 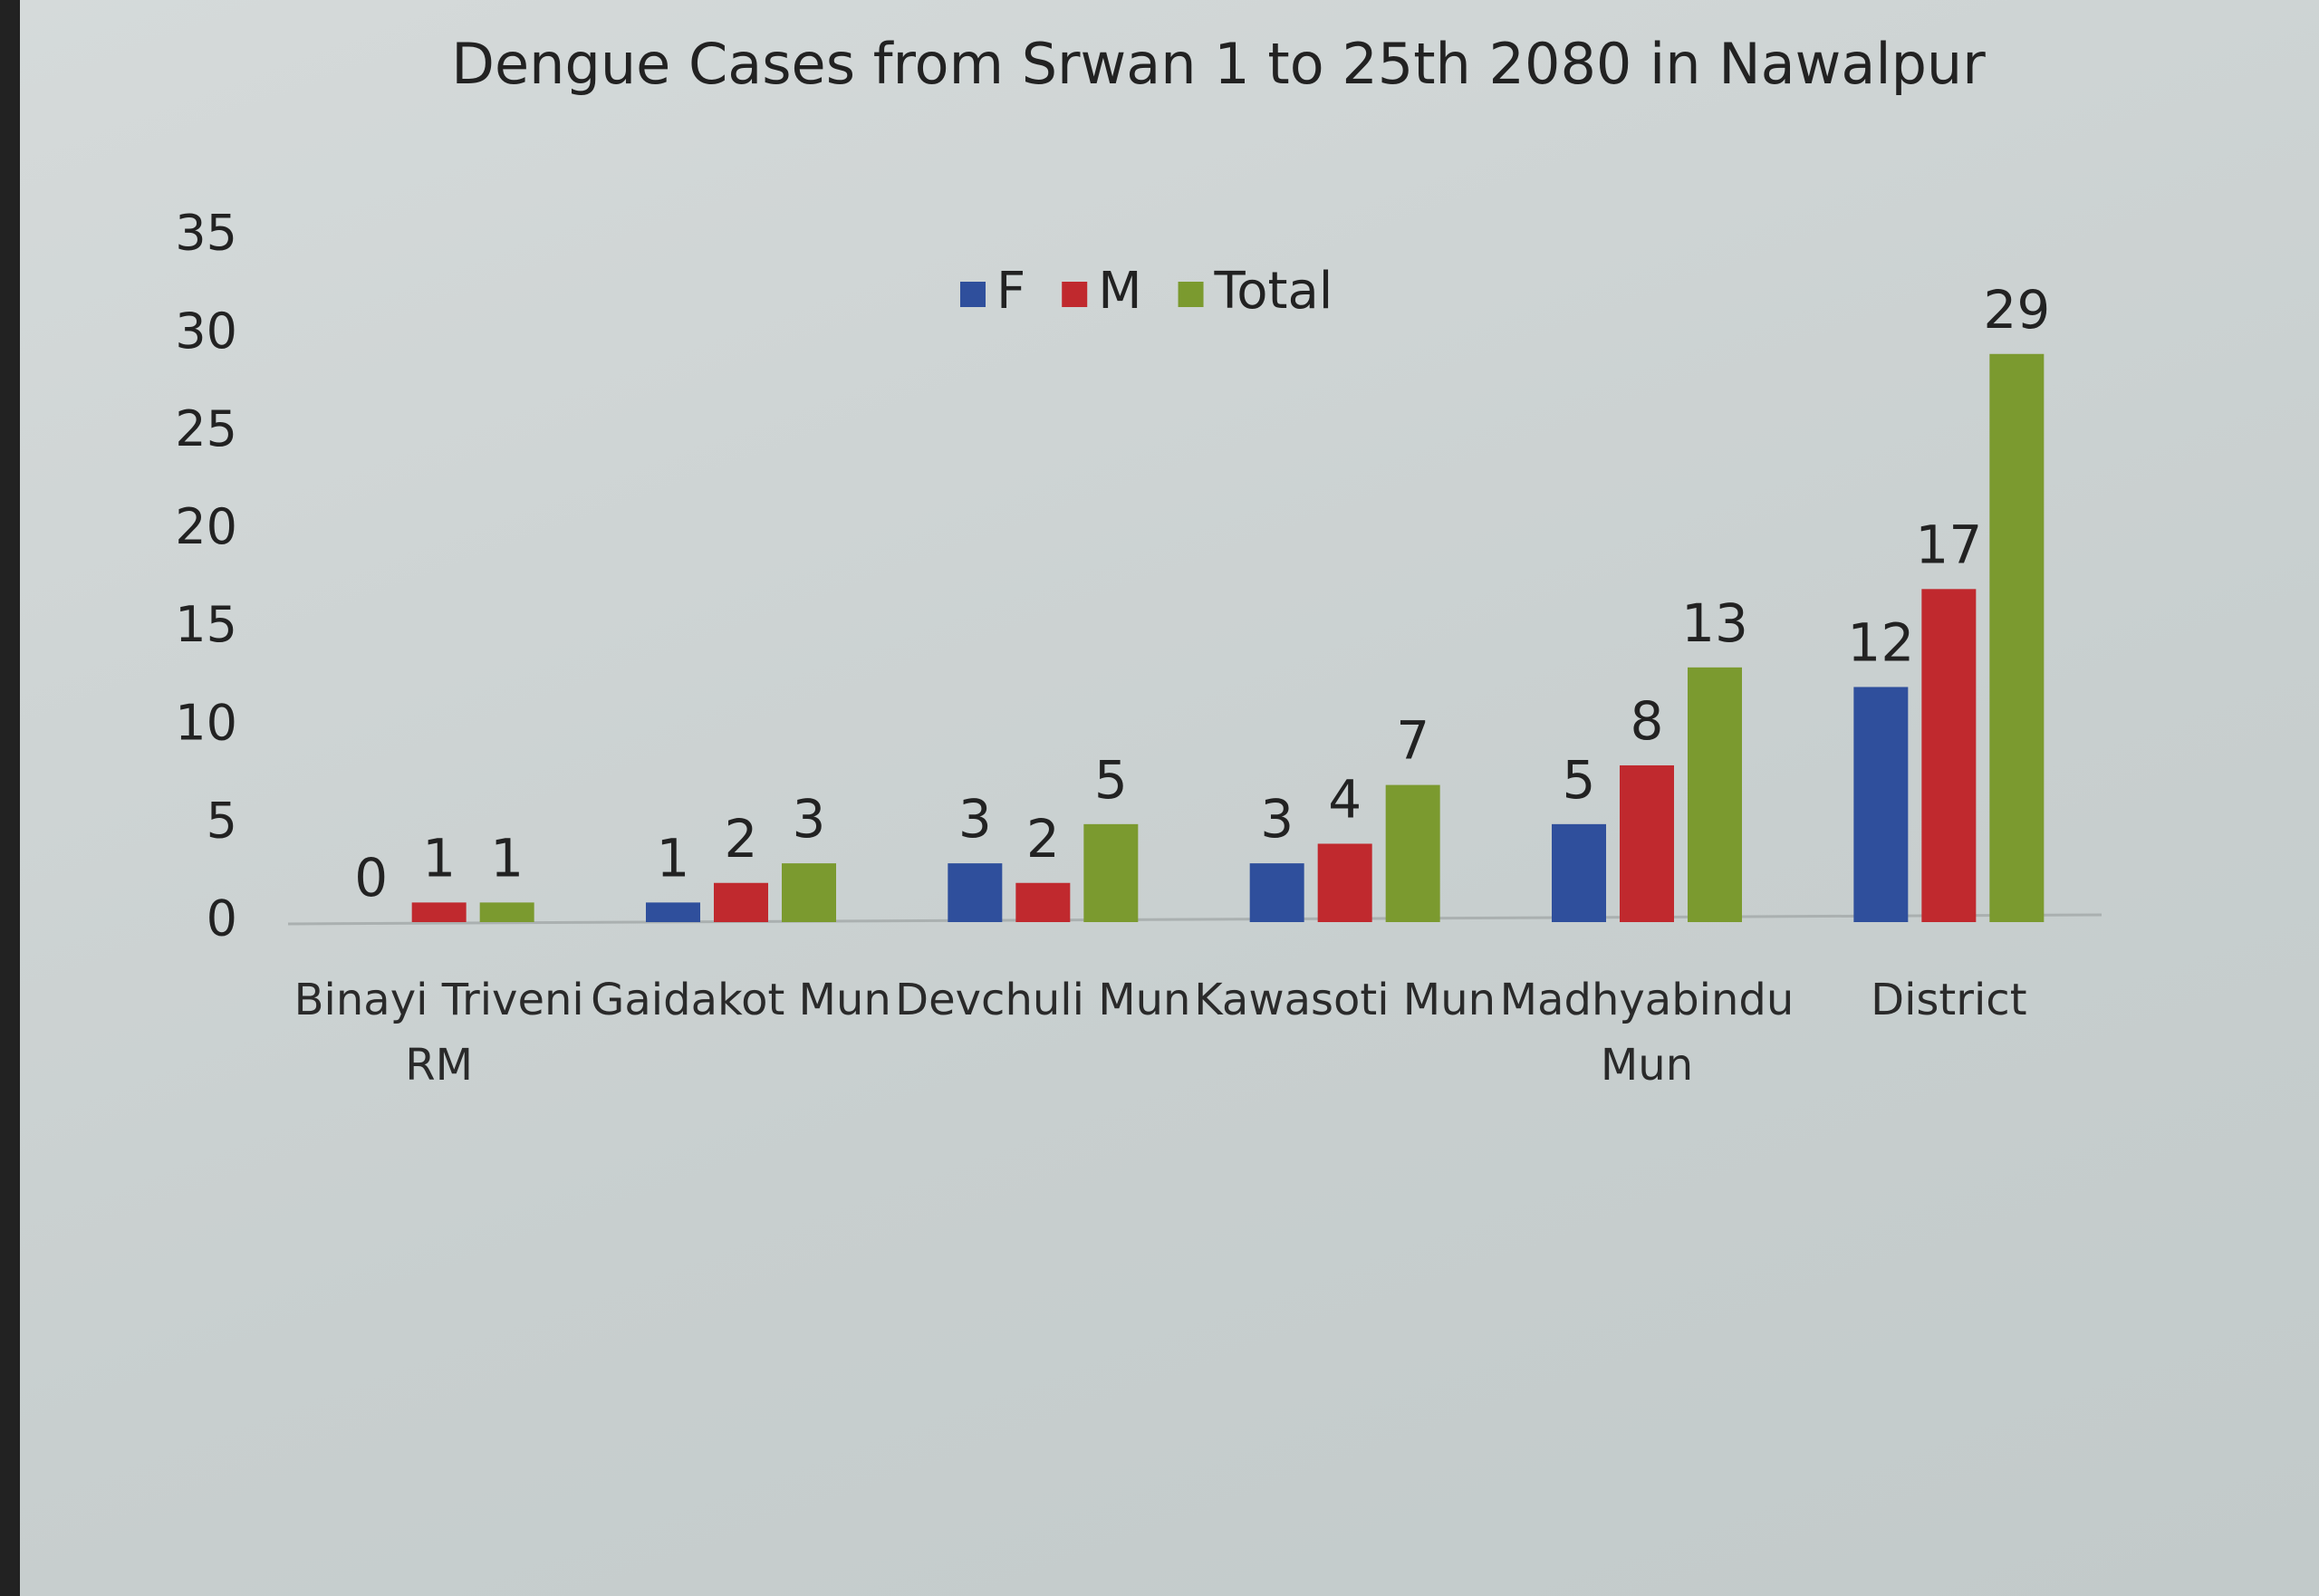 What do you see at coordinates (2016, 310) in the screenshot?
I see `data-label: 29` at bounding box center [2016, 310].